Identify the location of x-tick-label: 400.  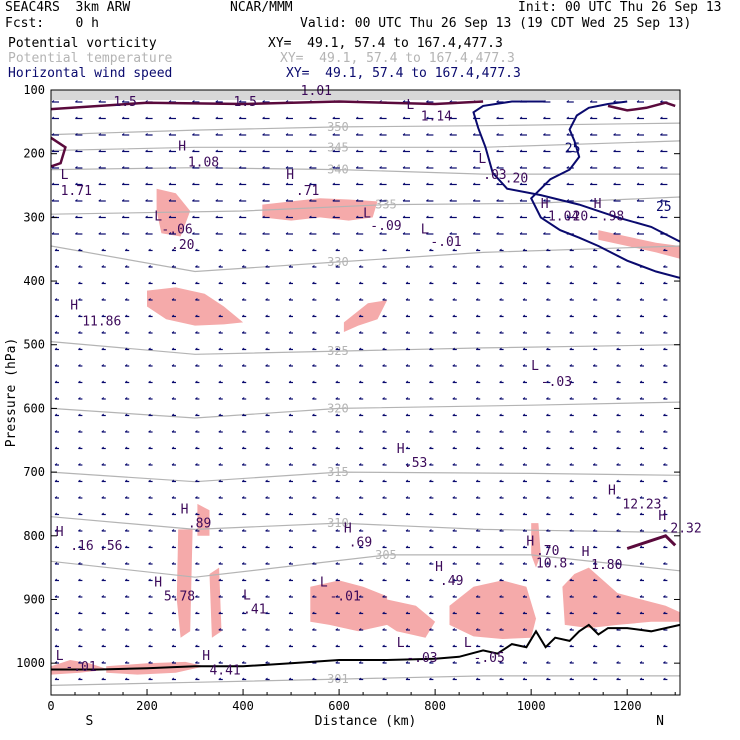
(243, 706).